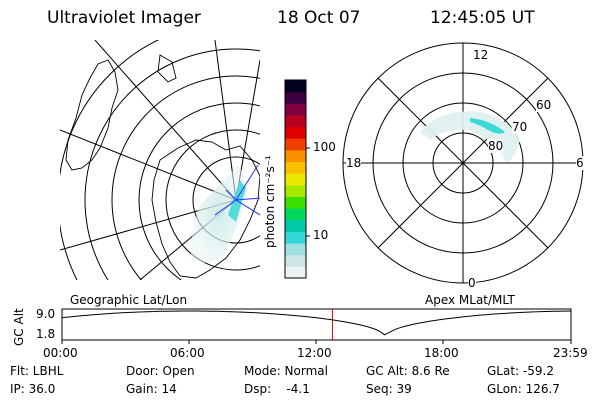  I want to click on mlat-label-60: 60, so click(544, 105).